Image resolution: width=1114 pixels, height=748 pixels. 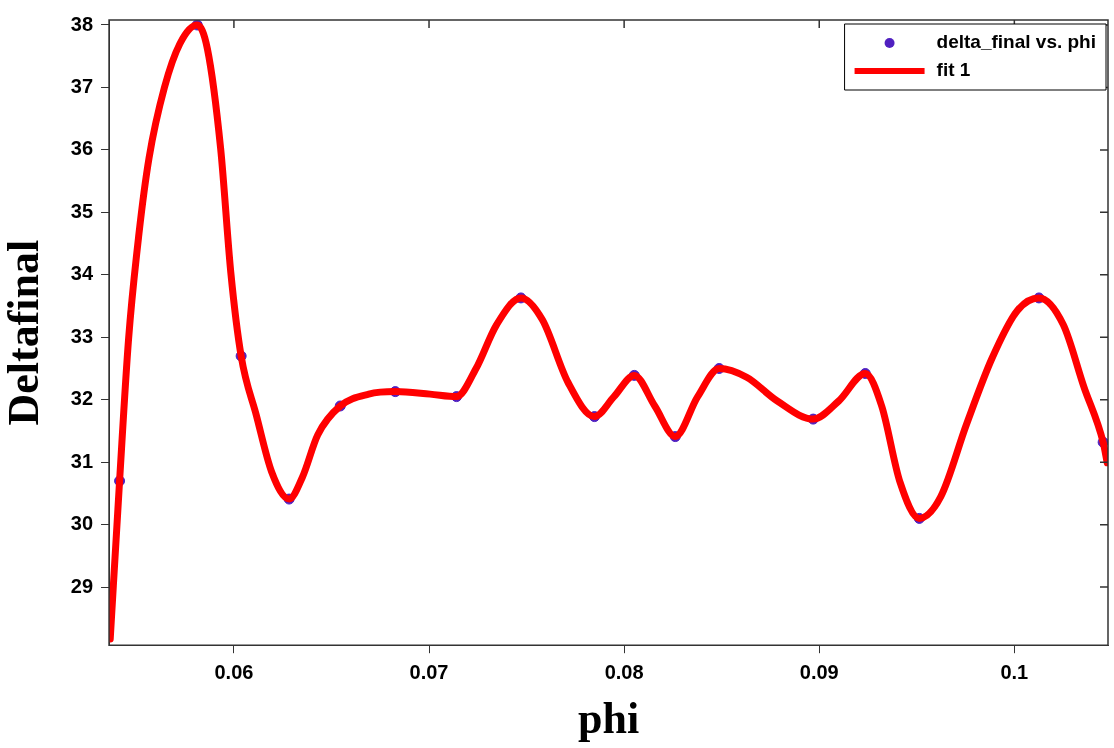 I want to click on x-tick-label: 0.08, so click(x=624, y=671).